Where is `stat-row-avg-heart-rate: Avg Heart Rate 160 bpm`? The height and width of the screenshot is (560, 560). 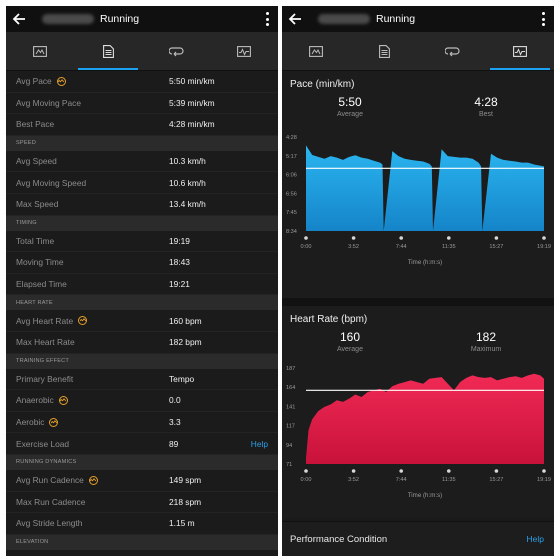 stat-row-avg-heart-rate: Avg Heart Rate 160 bpm is located at coordinates (142, 321).